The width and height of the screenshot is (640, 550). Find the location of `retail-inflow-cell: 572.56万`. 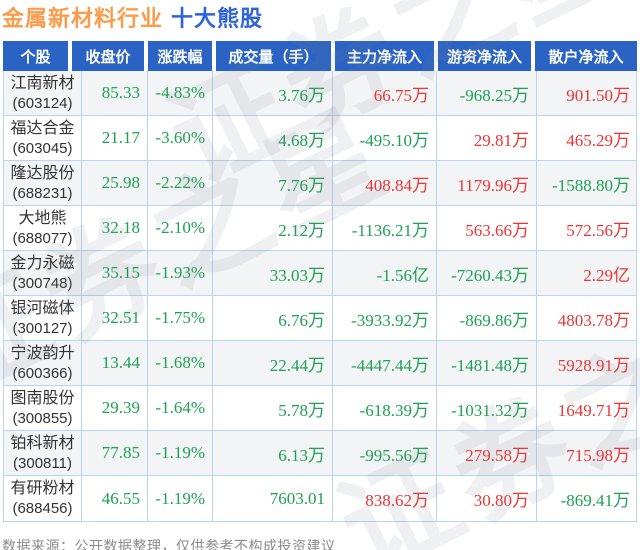

retail-inflow-cell: 572.56万 is located at coordinates (598, 230).